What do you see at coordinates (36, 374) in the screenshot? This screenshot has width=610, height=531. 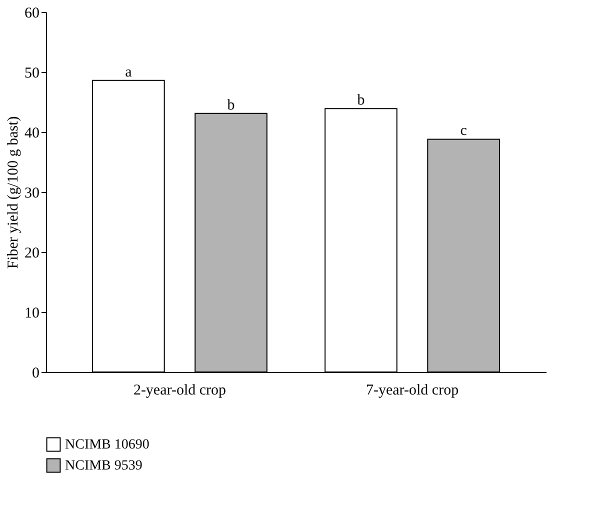 I see `y-tick-label: 0` at bounding box center [36, 374].